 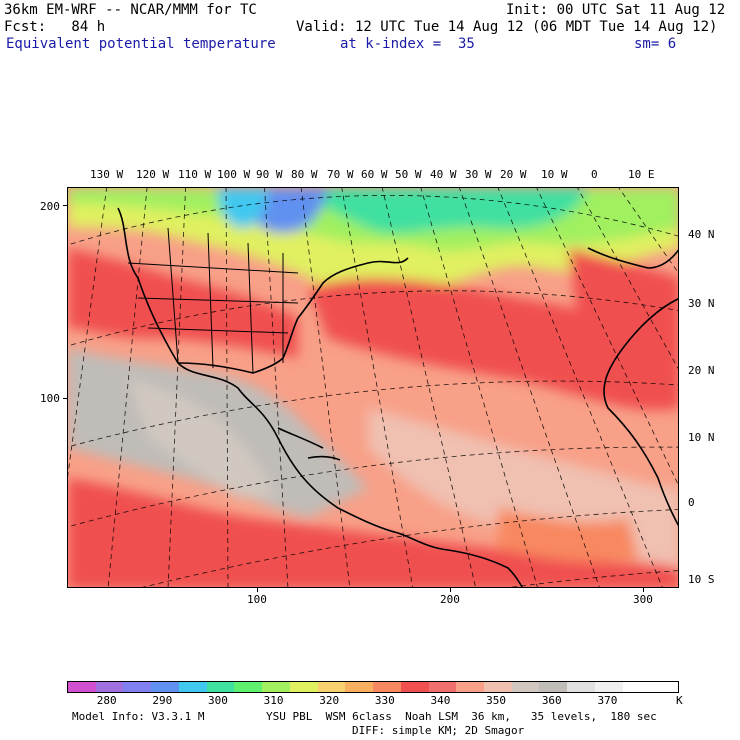 What do you see at coordinates (616, 10) in the screenshot?
I see `init-time: Init: 00 UTC Sat 11 Aug 12` at bounding box center [616, 10].